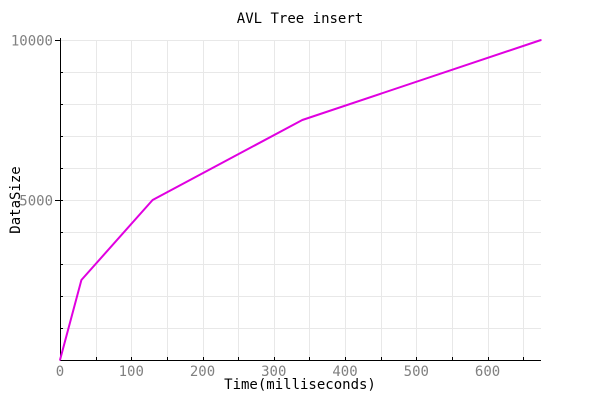 The width and height of the screenshot is (600, 400). I want to click on x-tick-label: 100, so click(131, 372).